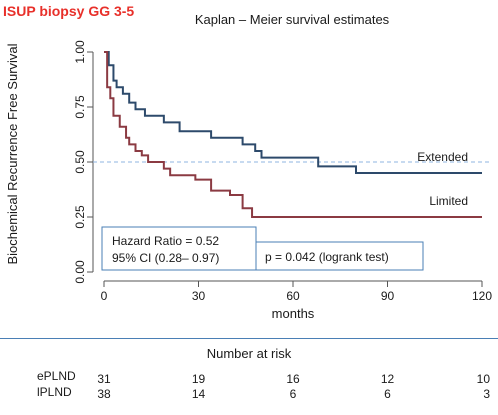 This screenshot has height=415, width=498. What do you see at coordinates (199, 296) in the screenshot?
I see `x-tick-label: 30` at bounding box center [199, 296].